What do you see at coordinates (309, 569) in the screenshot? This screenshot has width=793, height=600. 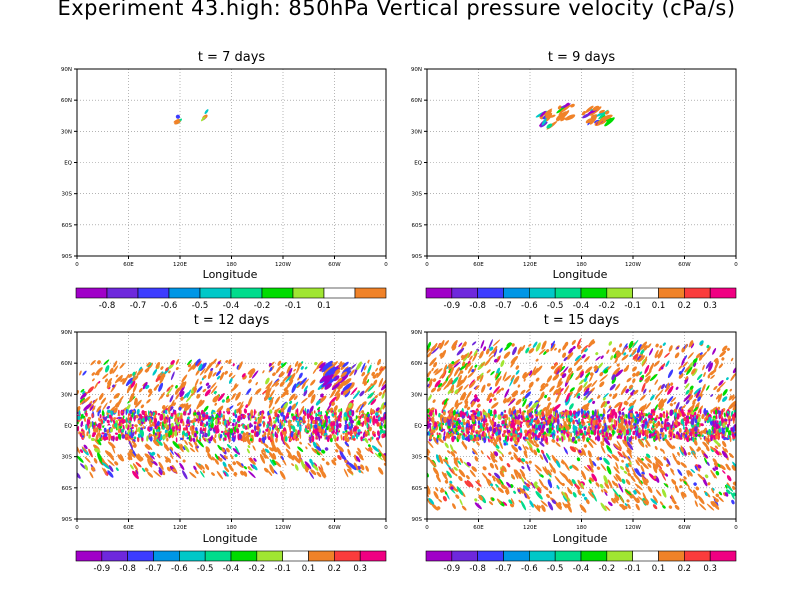 I see `colorbar-label: 0.1` at bounding box center [309, 569].